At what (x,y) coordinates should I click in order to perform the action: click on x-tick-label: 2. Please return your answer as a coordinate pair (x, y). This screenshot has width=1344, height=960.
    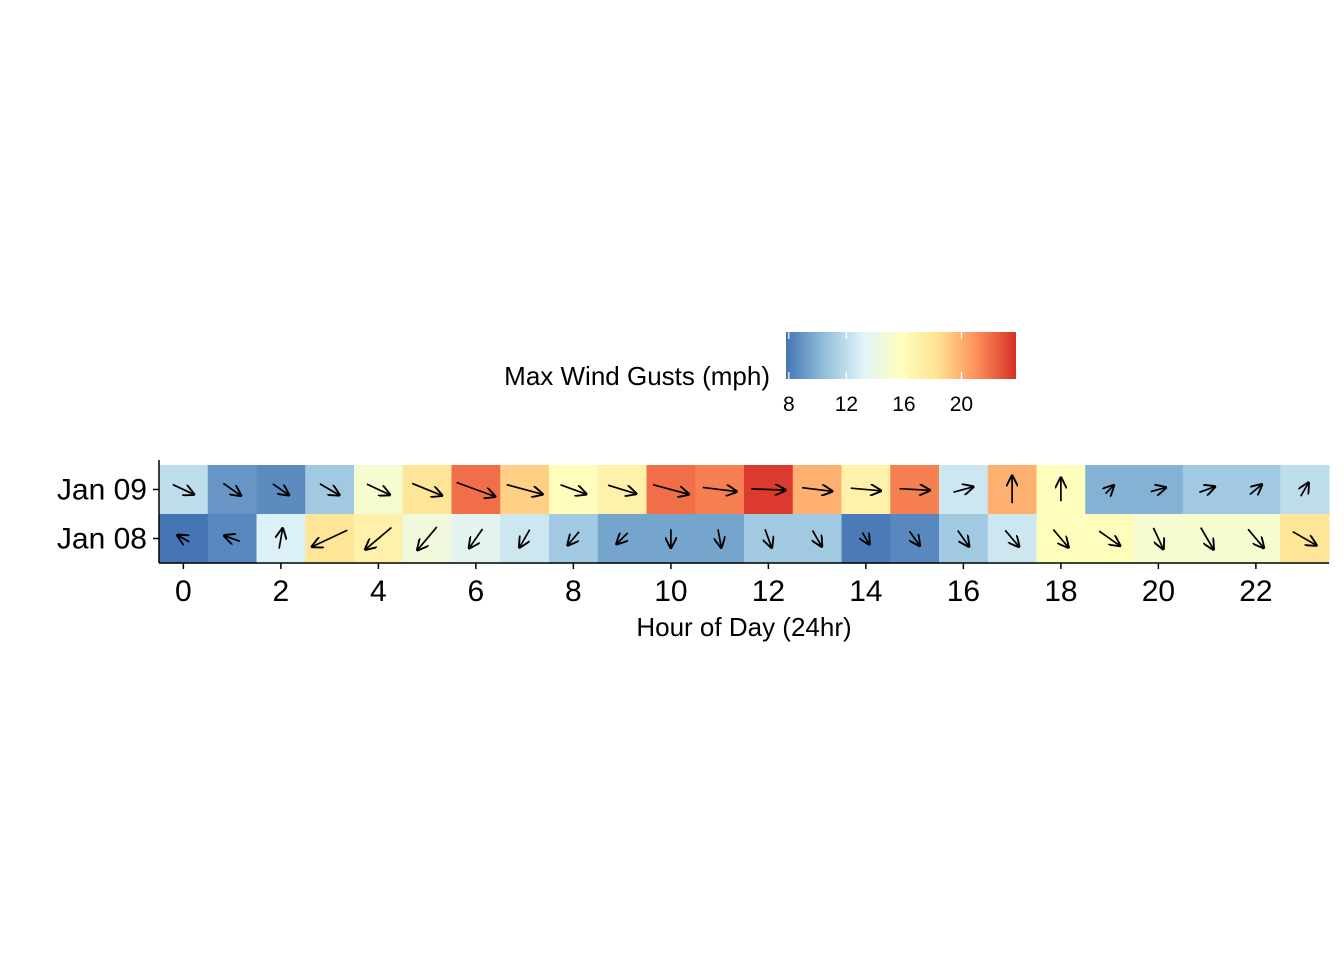
    Looking at the image, I should click on (281, 591).